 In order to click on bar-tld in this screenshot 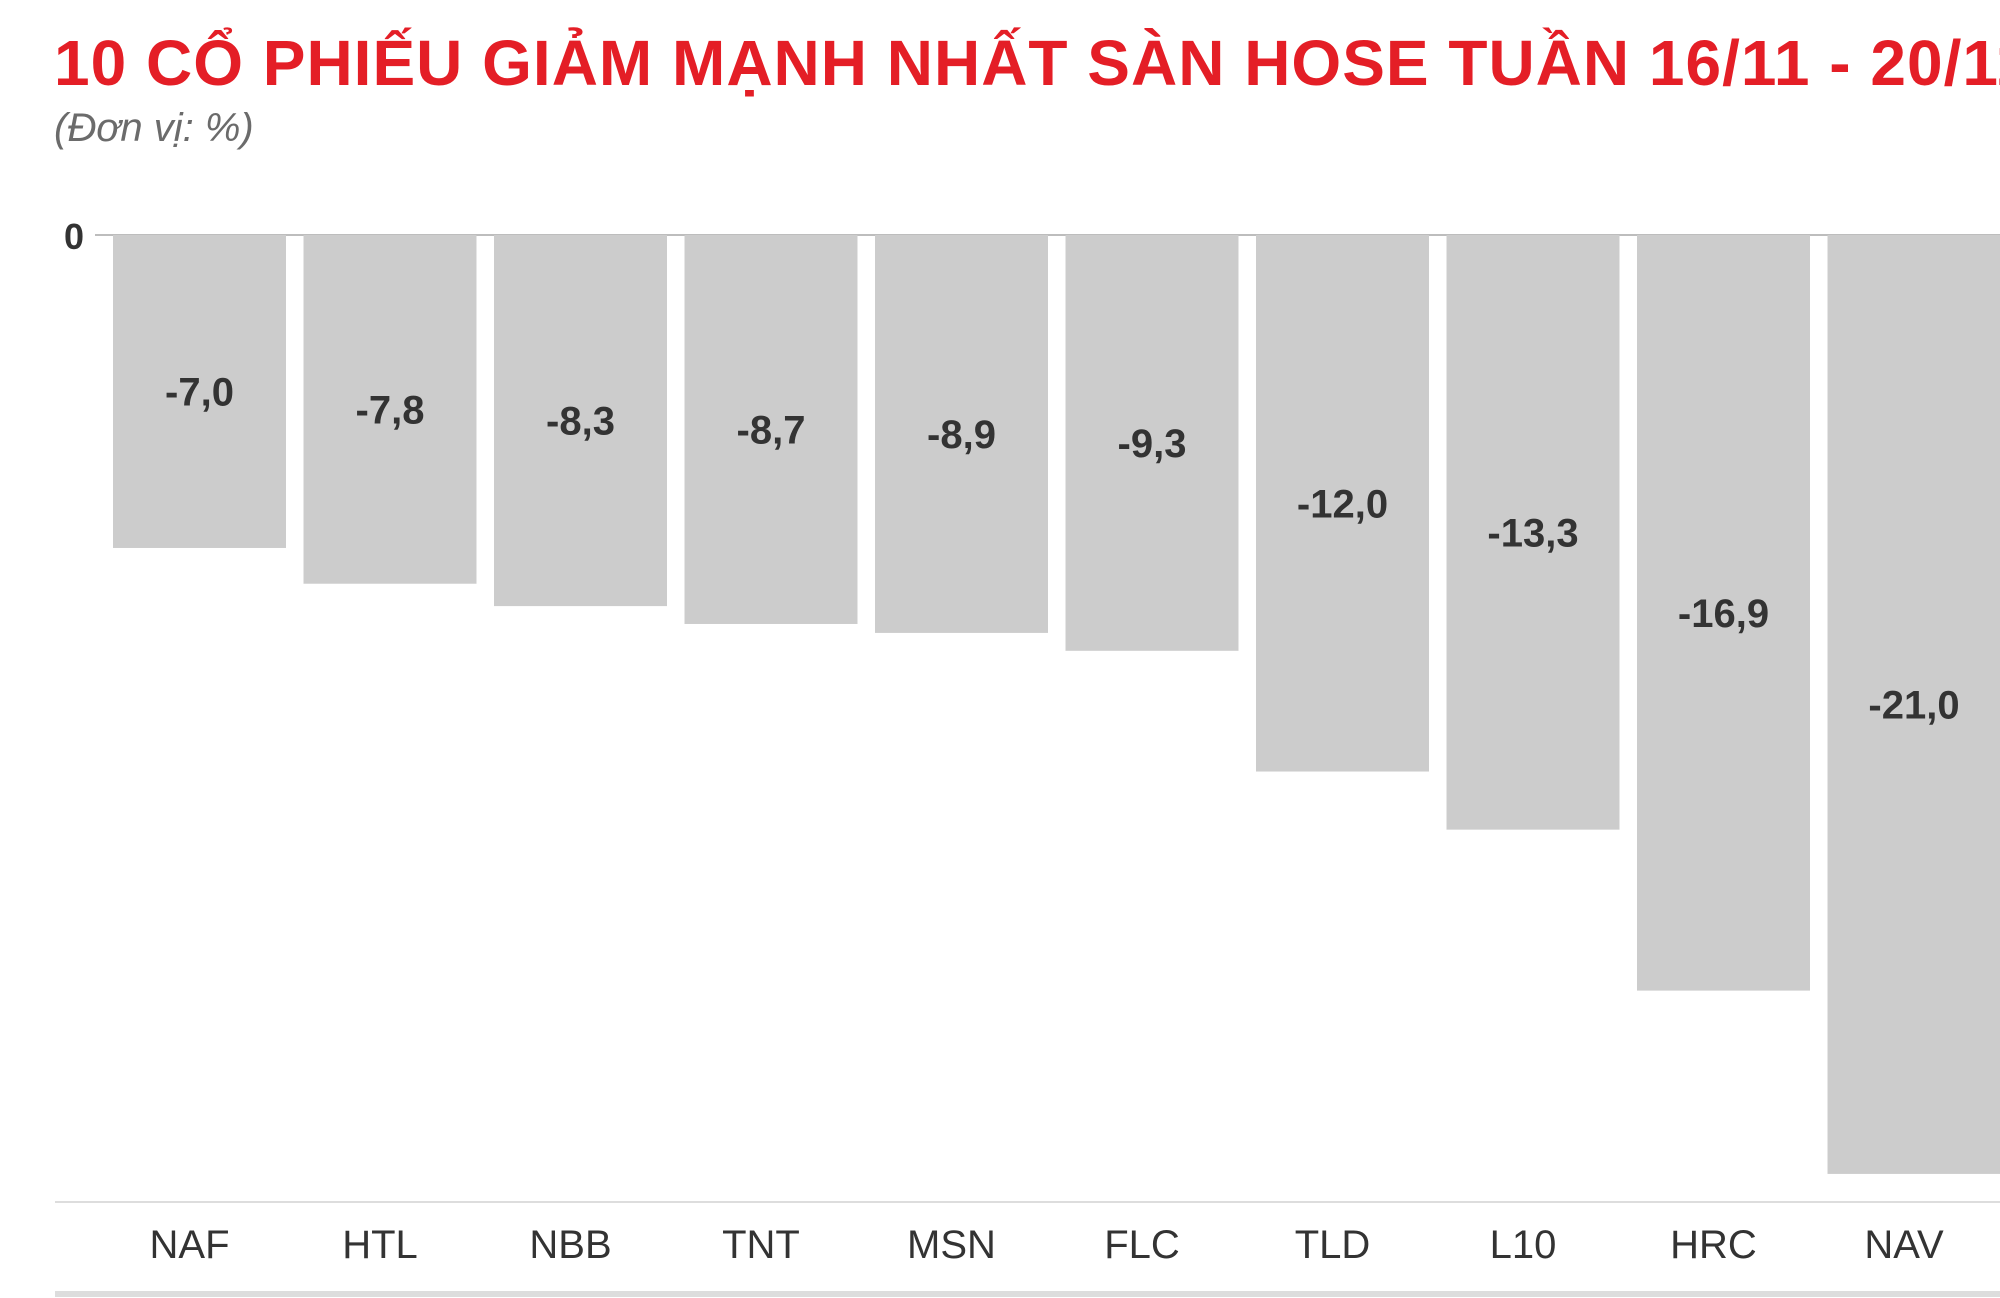, I will do `click(1342, 503)`.